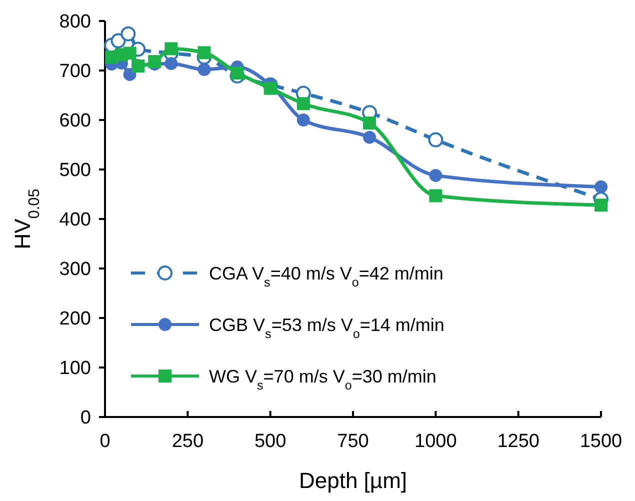  What do you see at coordinates (326, 276) in the screenshot?
I see `legend-label: CGA V$_{s}$=40 m/s V$_{o}$=42 m/min` at bounding box center [326, 276].